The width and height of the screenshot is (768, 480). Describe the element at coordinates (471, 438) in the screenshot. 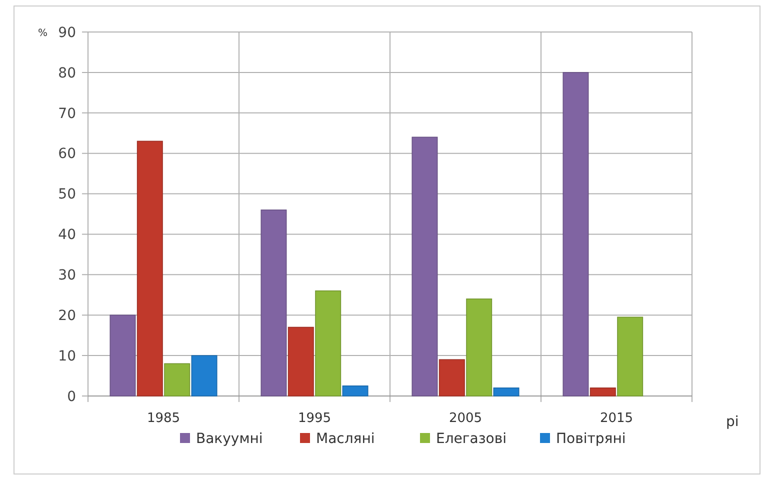

I see `legend-label: Елегазові` at that location.